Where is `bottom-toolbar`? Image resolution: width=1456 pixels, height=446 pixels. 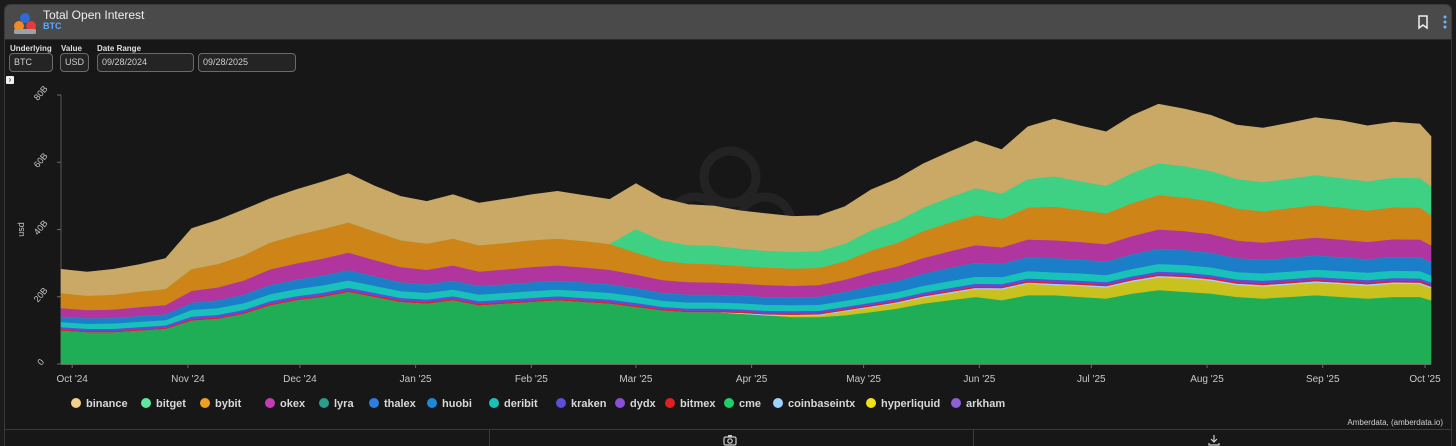 bottom-toolbar is located at coordinates (728, 437).